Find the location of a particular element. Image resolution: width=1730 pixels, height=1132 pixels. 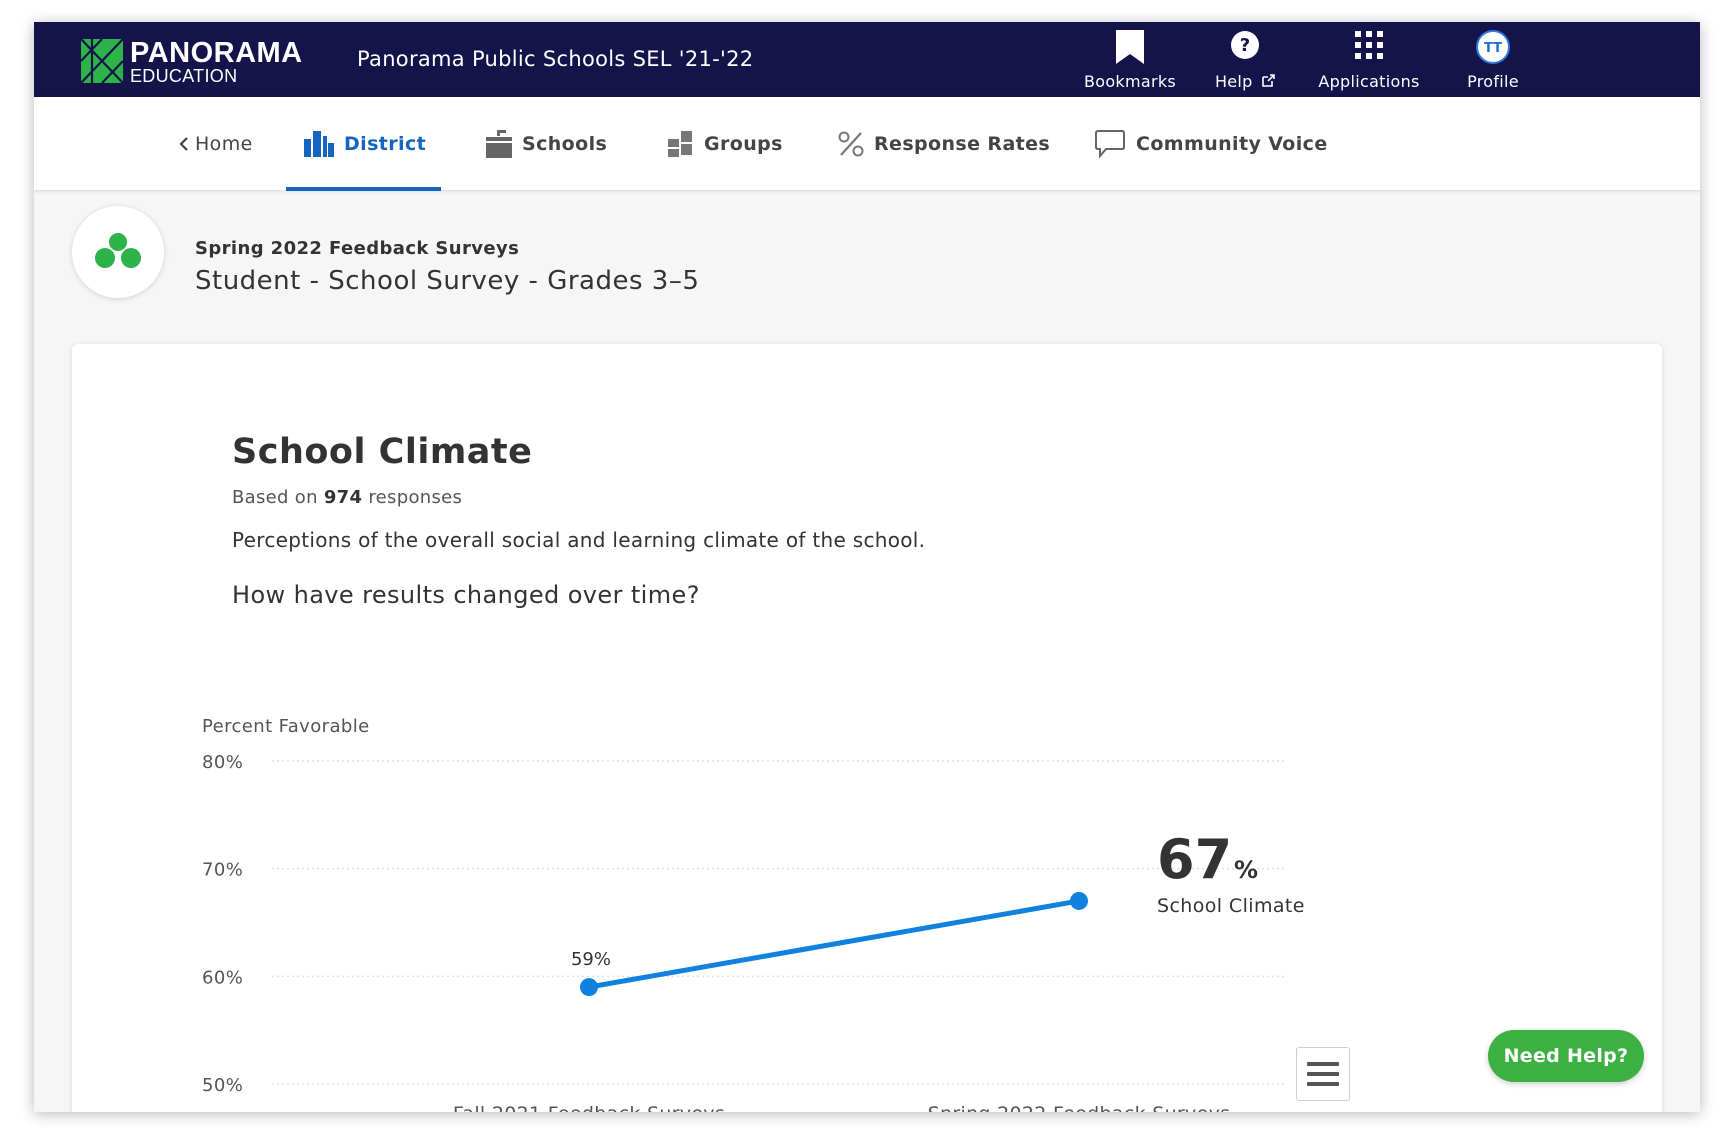

survey-badge is located at coordinates (118, 252).